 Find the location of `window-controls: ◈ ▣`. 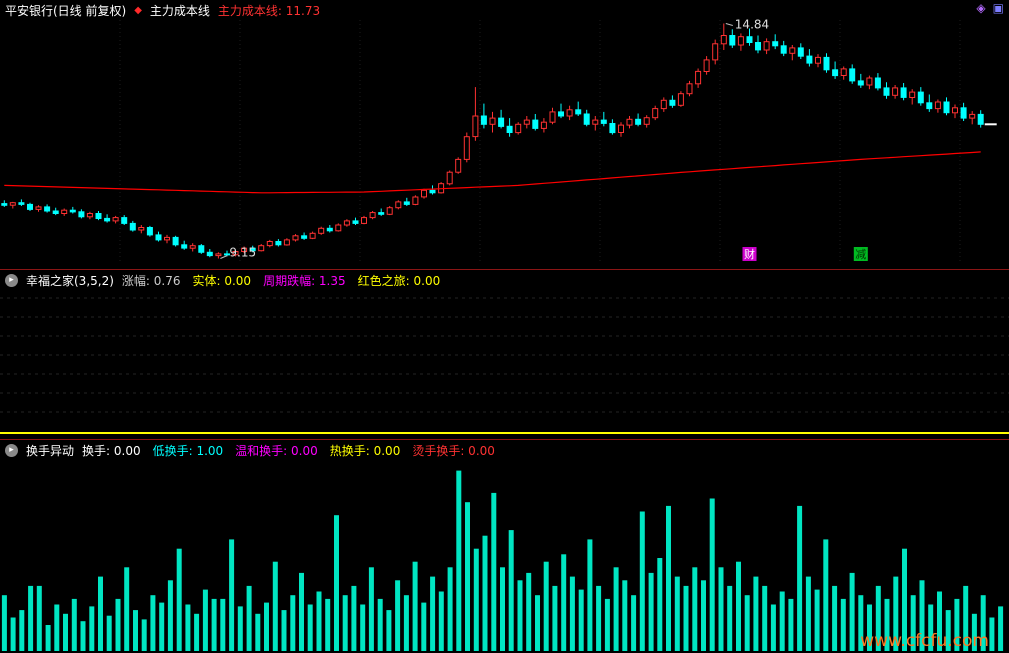

window-controls: ◈ ▣ is located at coordinates (990, 8).